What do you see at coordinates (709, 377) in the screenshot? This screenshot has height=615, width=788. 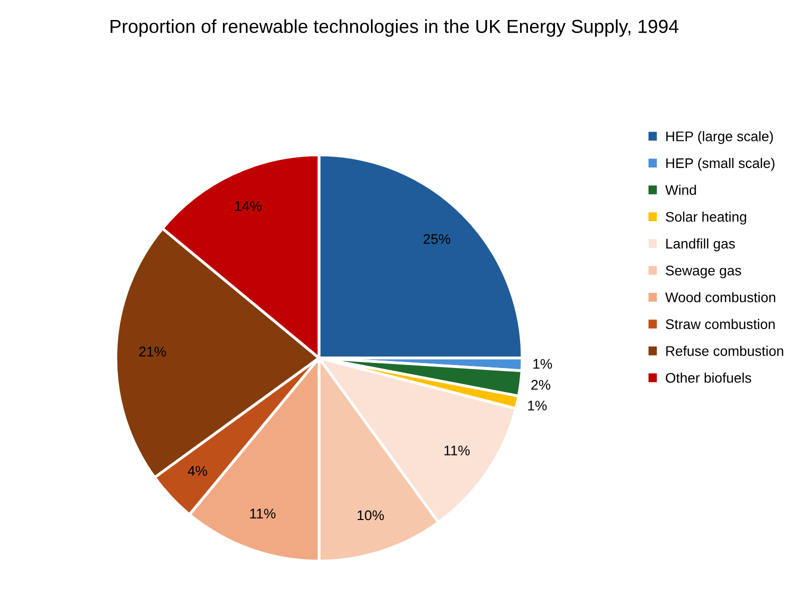 I see `legend-label: Other biofuels` at bounding box center [709, 377].